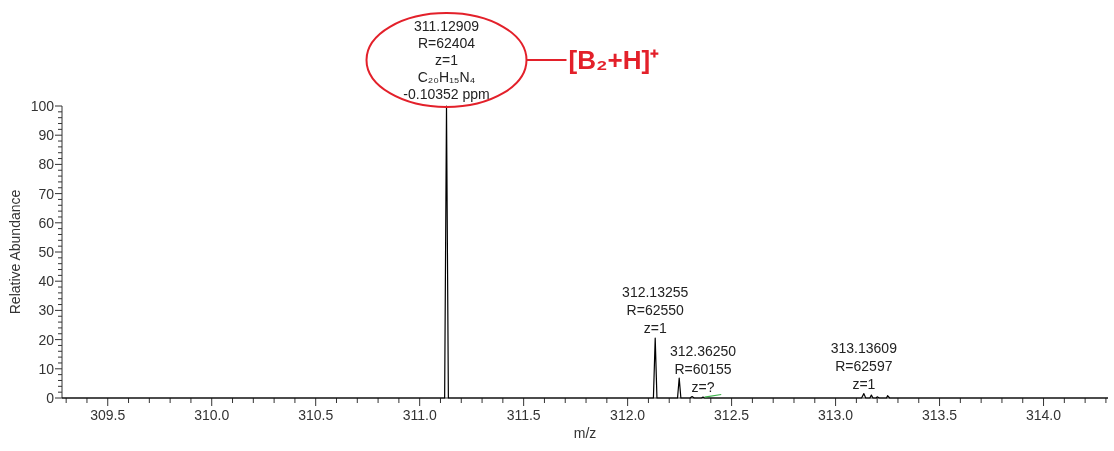  What do you see at coordinates (108, 415) in the screenshot?
I see `x-tick-label: 309.5` at bounding box center [108, 415].